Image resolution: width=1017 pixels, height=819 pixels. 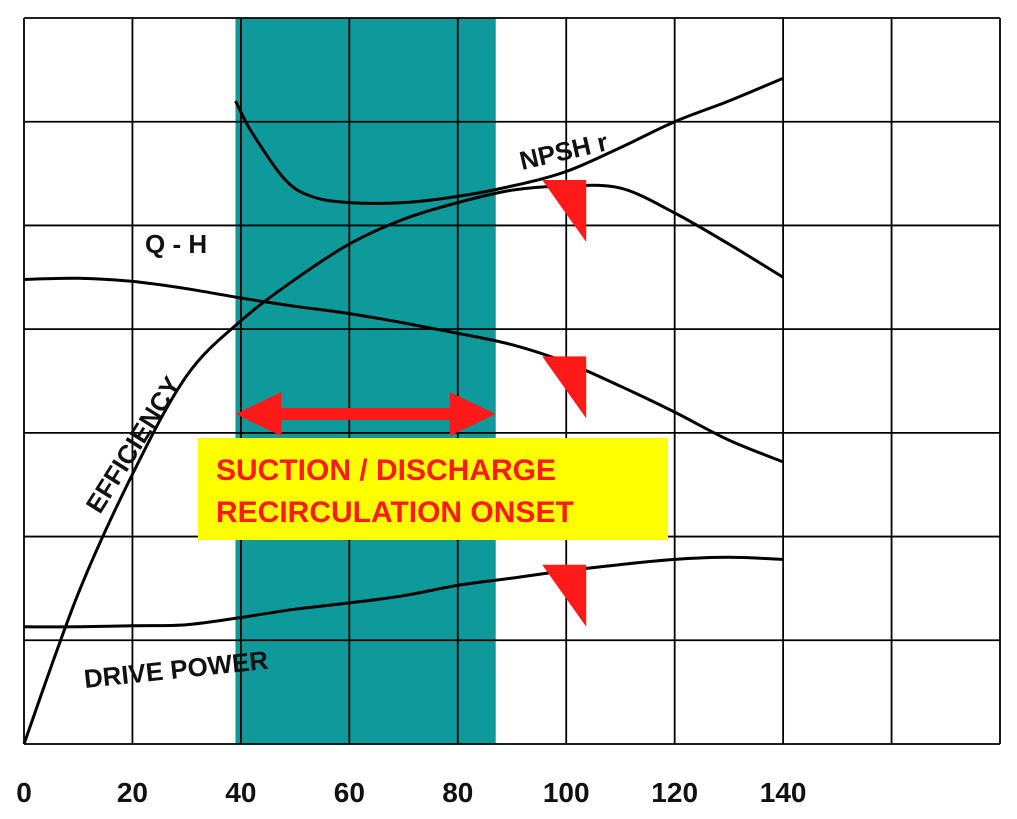 I want to click on arrow-head-right, so click(x=472, y=414).